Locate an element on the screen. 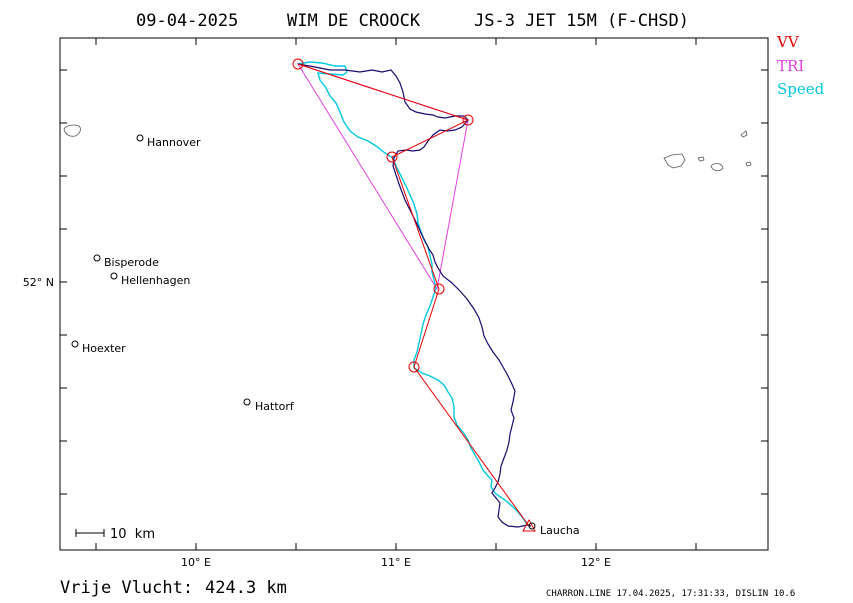 The width and height of the screenshot is (853, 603). y-tick-52n: 52° N is located at coordinates (38, 282).